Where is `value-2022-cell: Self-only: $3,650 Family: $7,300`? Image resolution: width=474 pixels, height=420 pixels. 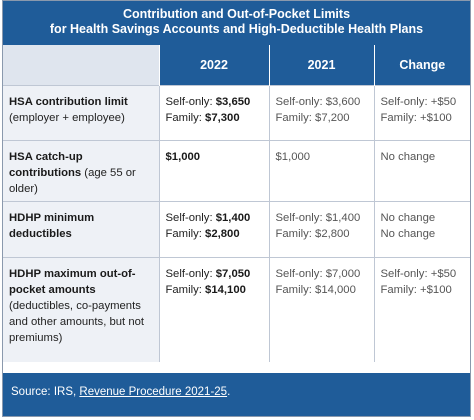 value-2022-cell: Self-only: $3,650 Family: $7,300 is located at coordinates (214, 113).